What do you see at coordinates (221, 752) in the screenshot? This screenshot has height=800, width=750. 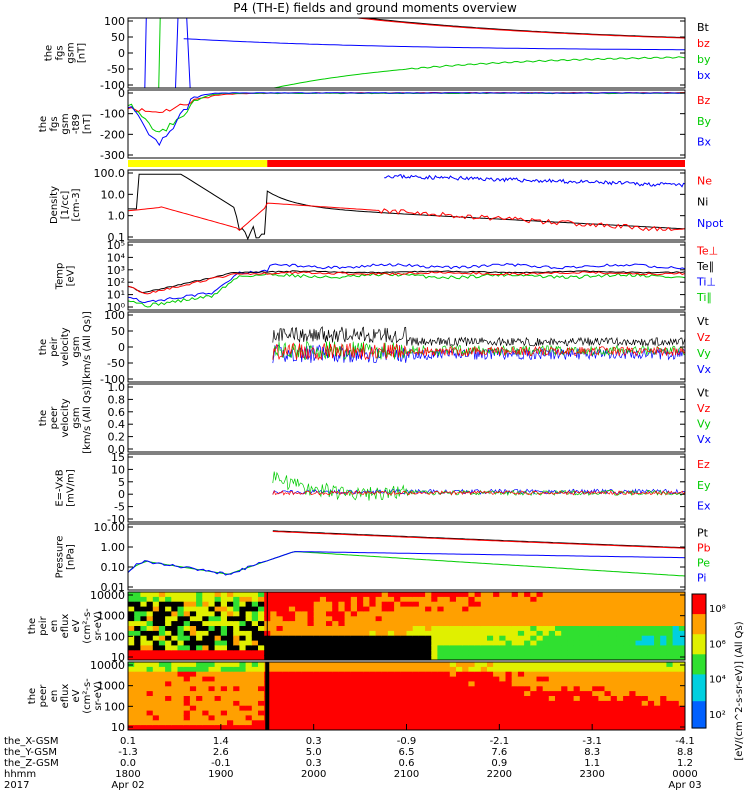 I see `x-tick-label: 2.6` at bounding box center [221, 752].